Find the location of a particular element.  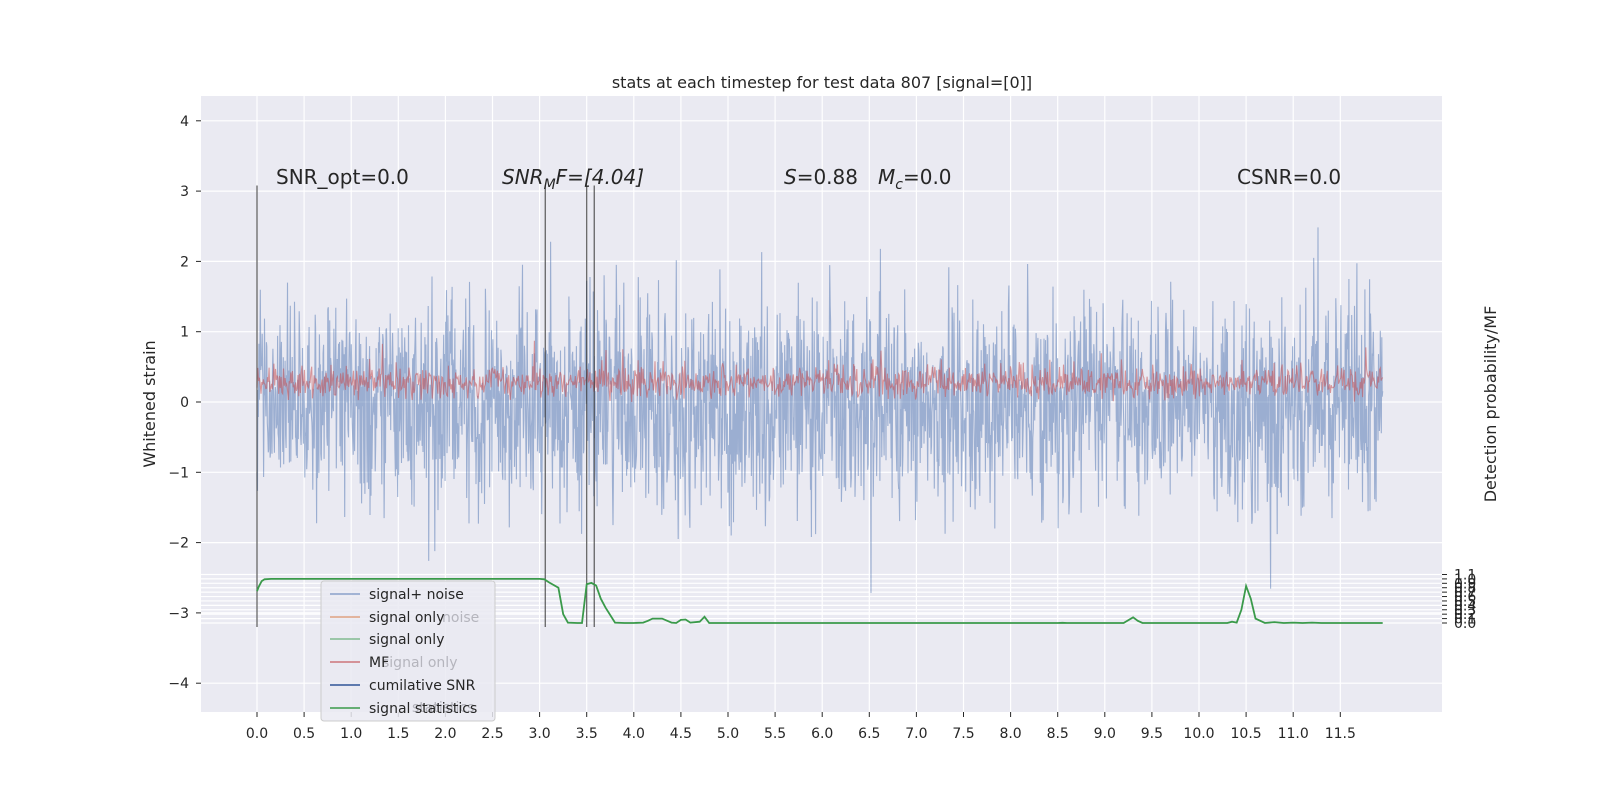

y-tick-label-right: 0.8 is located at coordinates (1465, 589).